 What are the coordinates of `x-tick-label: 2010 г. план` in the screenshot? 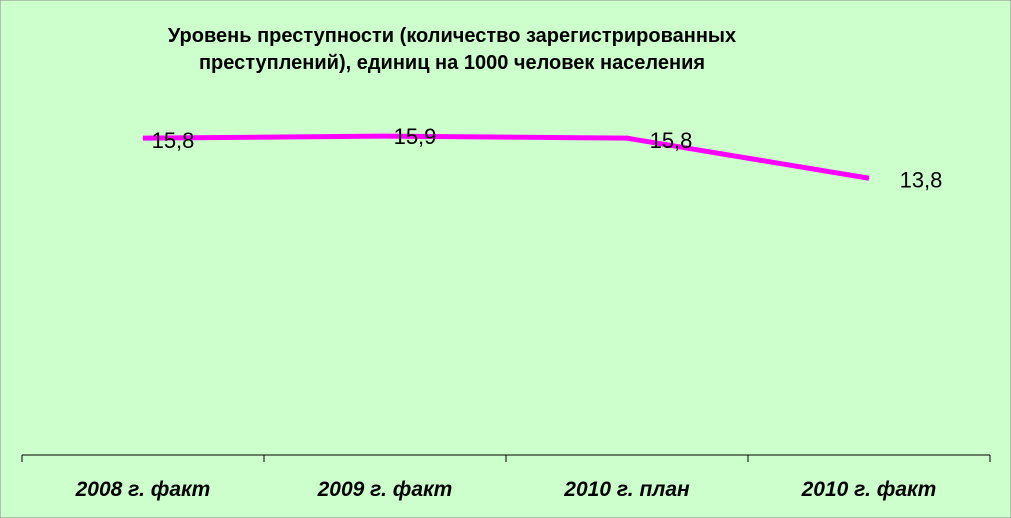 It's located at (626, 489).